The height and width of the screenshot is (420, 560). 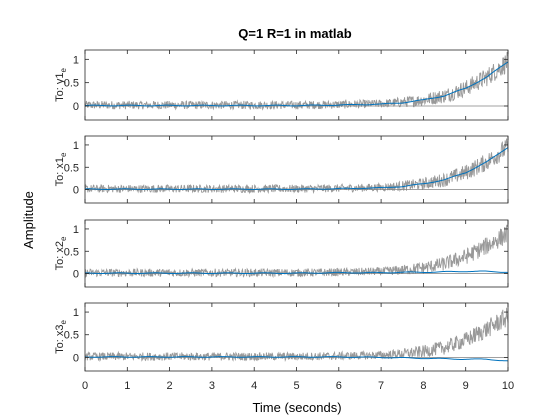 I want to click on x-tick-label: 7, so click(x=381, y=386).